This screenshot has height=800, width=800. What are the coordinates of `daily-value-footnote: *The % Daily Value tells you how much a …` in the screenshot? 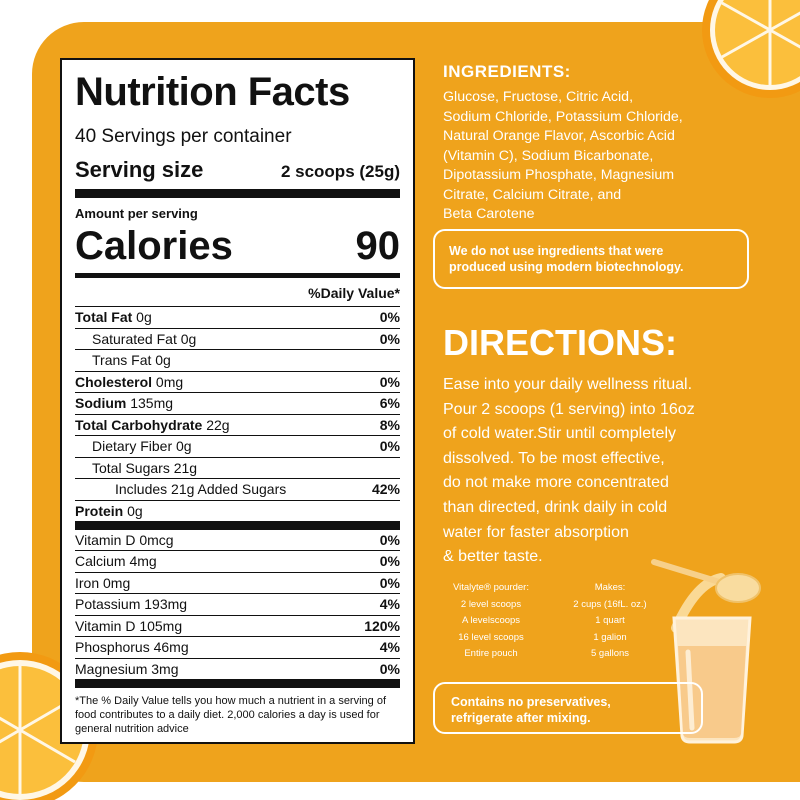 It's located at (231, 714).